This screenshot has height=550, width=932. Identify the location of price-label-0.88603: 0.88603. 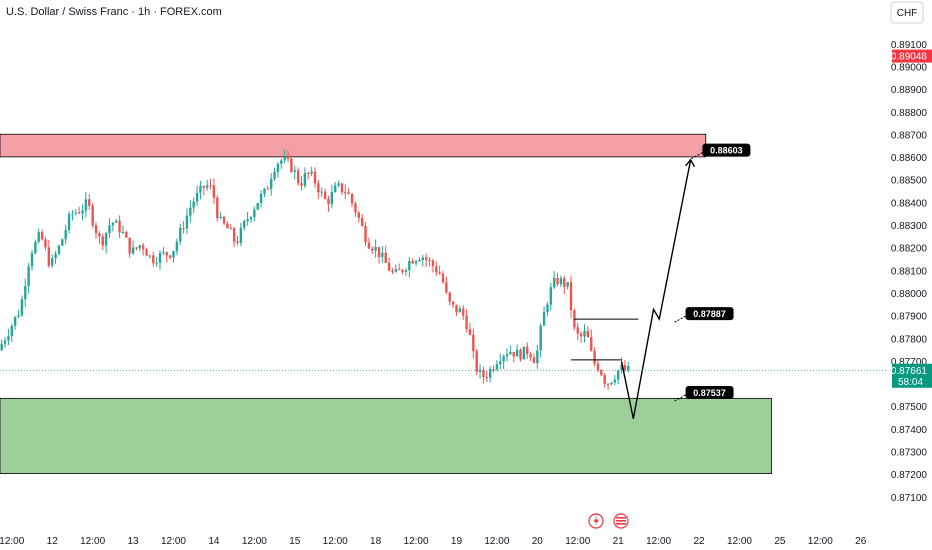
(721, 151).